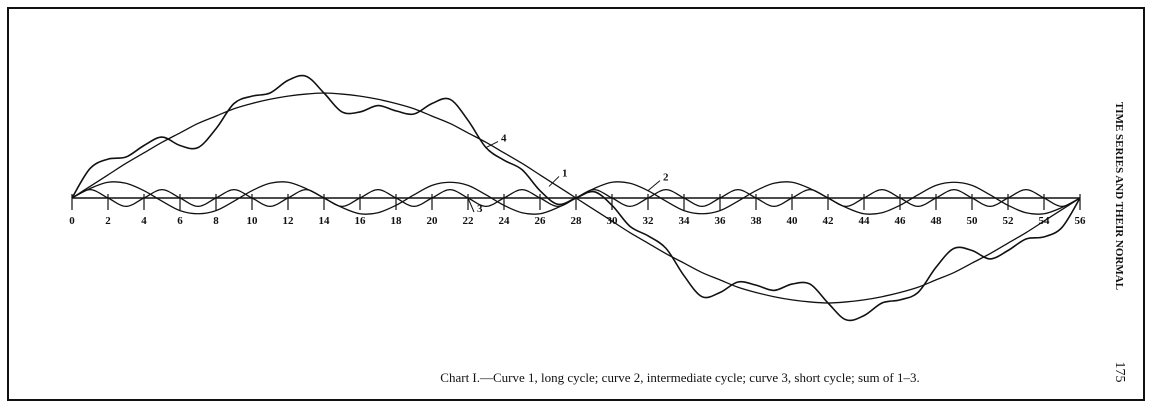 This screenshot has height=413, width=1152. What do you see at coordinates (480, 209) in the screenshot?
I see `curve-label: 3` at bounding box center [480, 209].